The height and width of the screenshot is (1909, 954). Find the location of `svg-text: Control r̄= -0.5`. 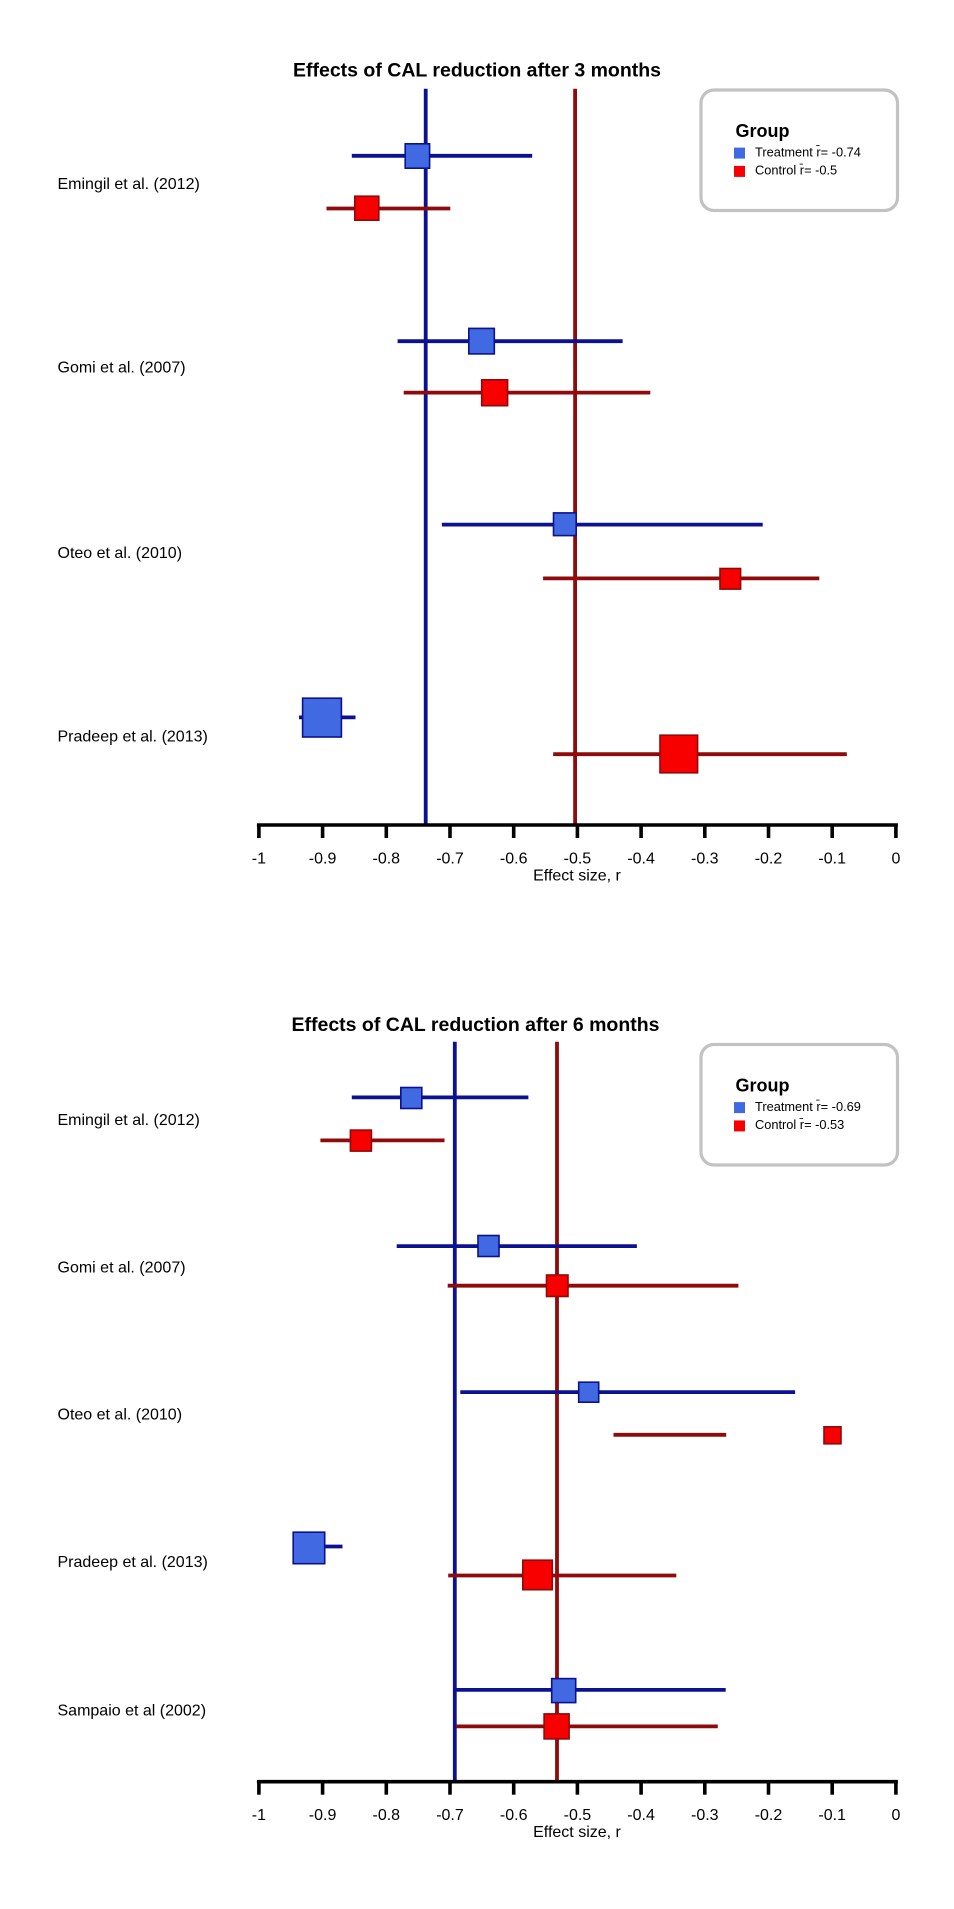

svg-text: Control r̄= -0.5 is located at coordinates (796, 170).